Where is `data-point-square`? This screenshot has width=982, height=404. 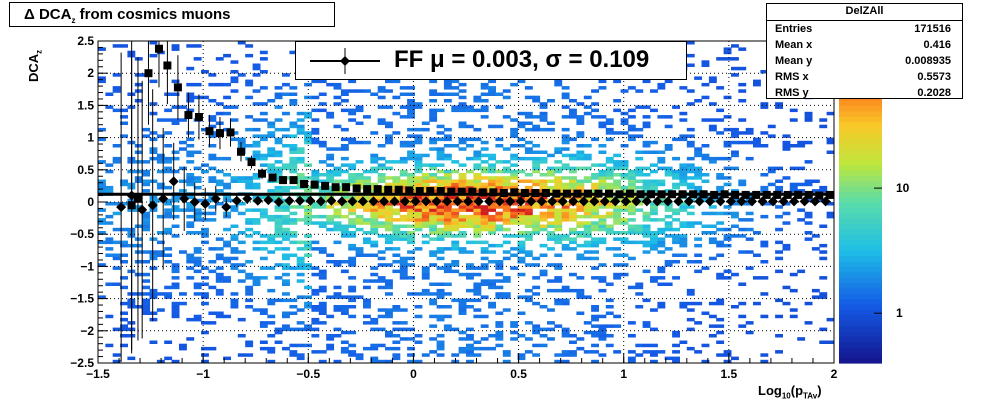
data-point-square is located at coordinates (293, 180).